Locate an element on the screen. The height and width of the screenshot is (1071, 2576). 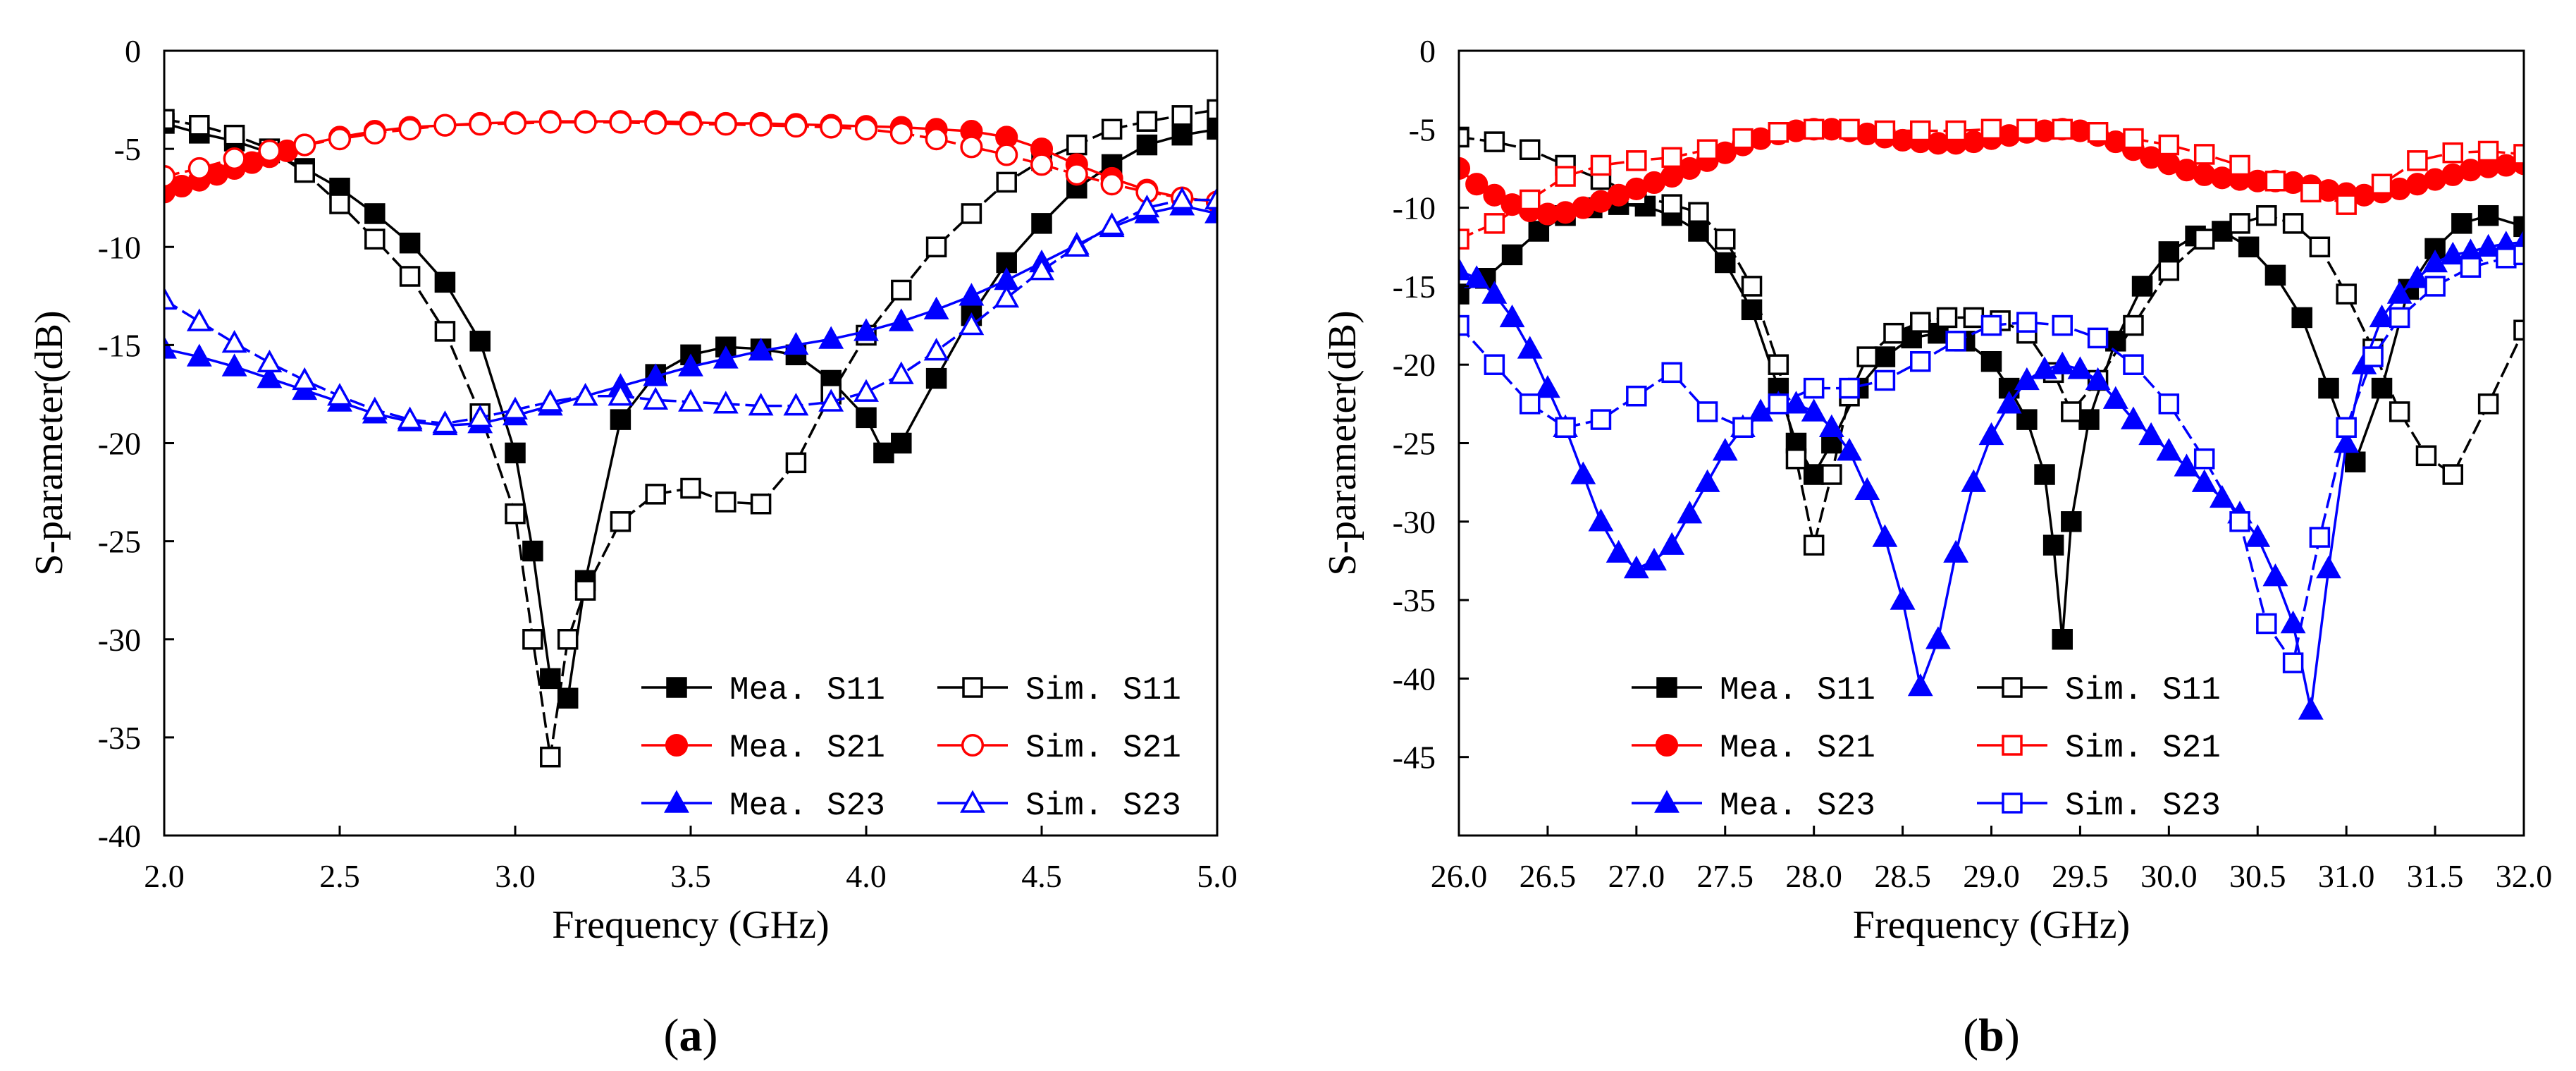
panel-b-x-tick-label: 32.0 is located at coordinates (2524, 876).